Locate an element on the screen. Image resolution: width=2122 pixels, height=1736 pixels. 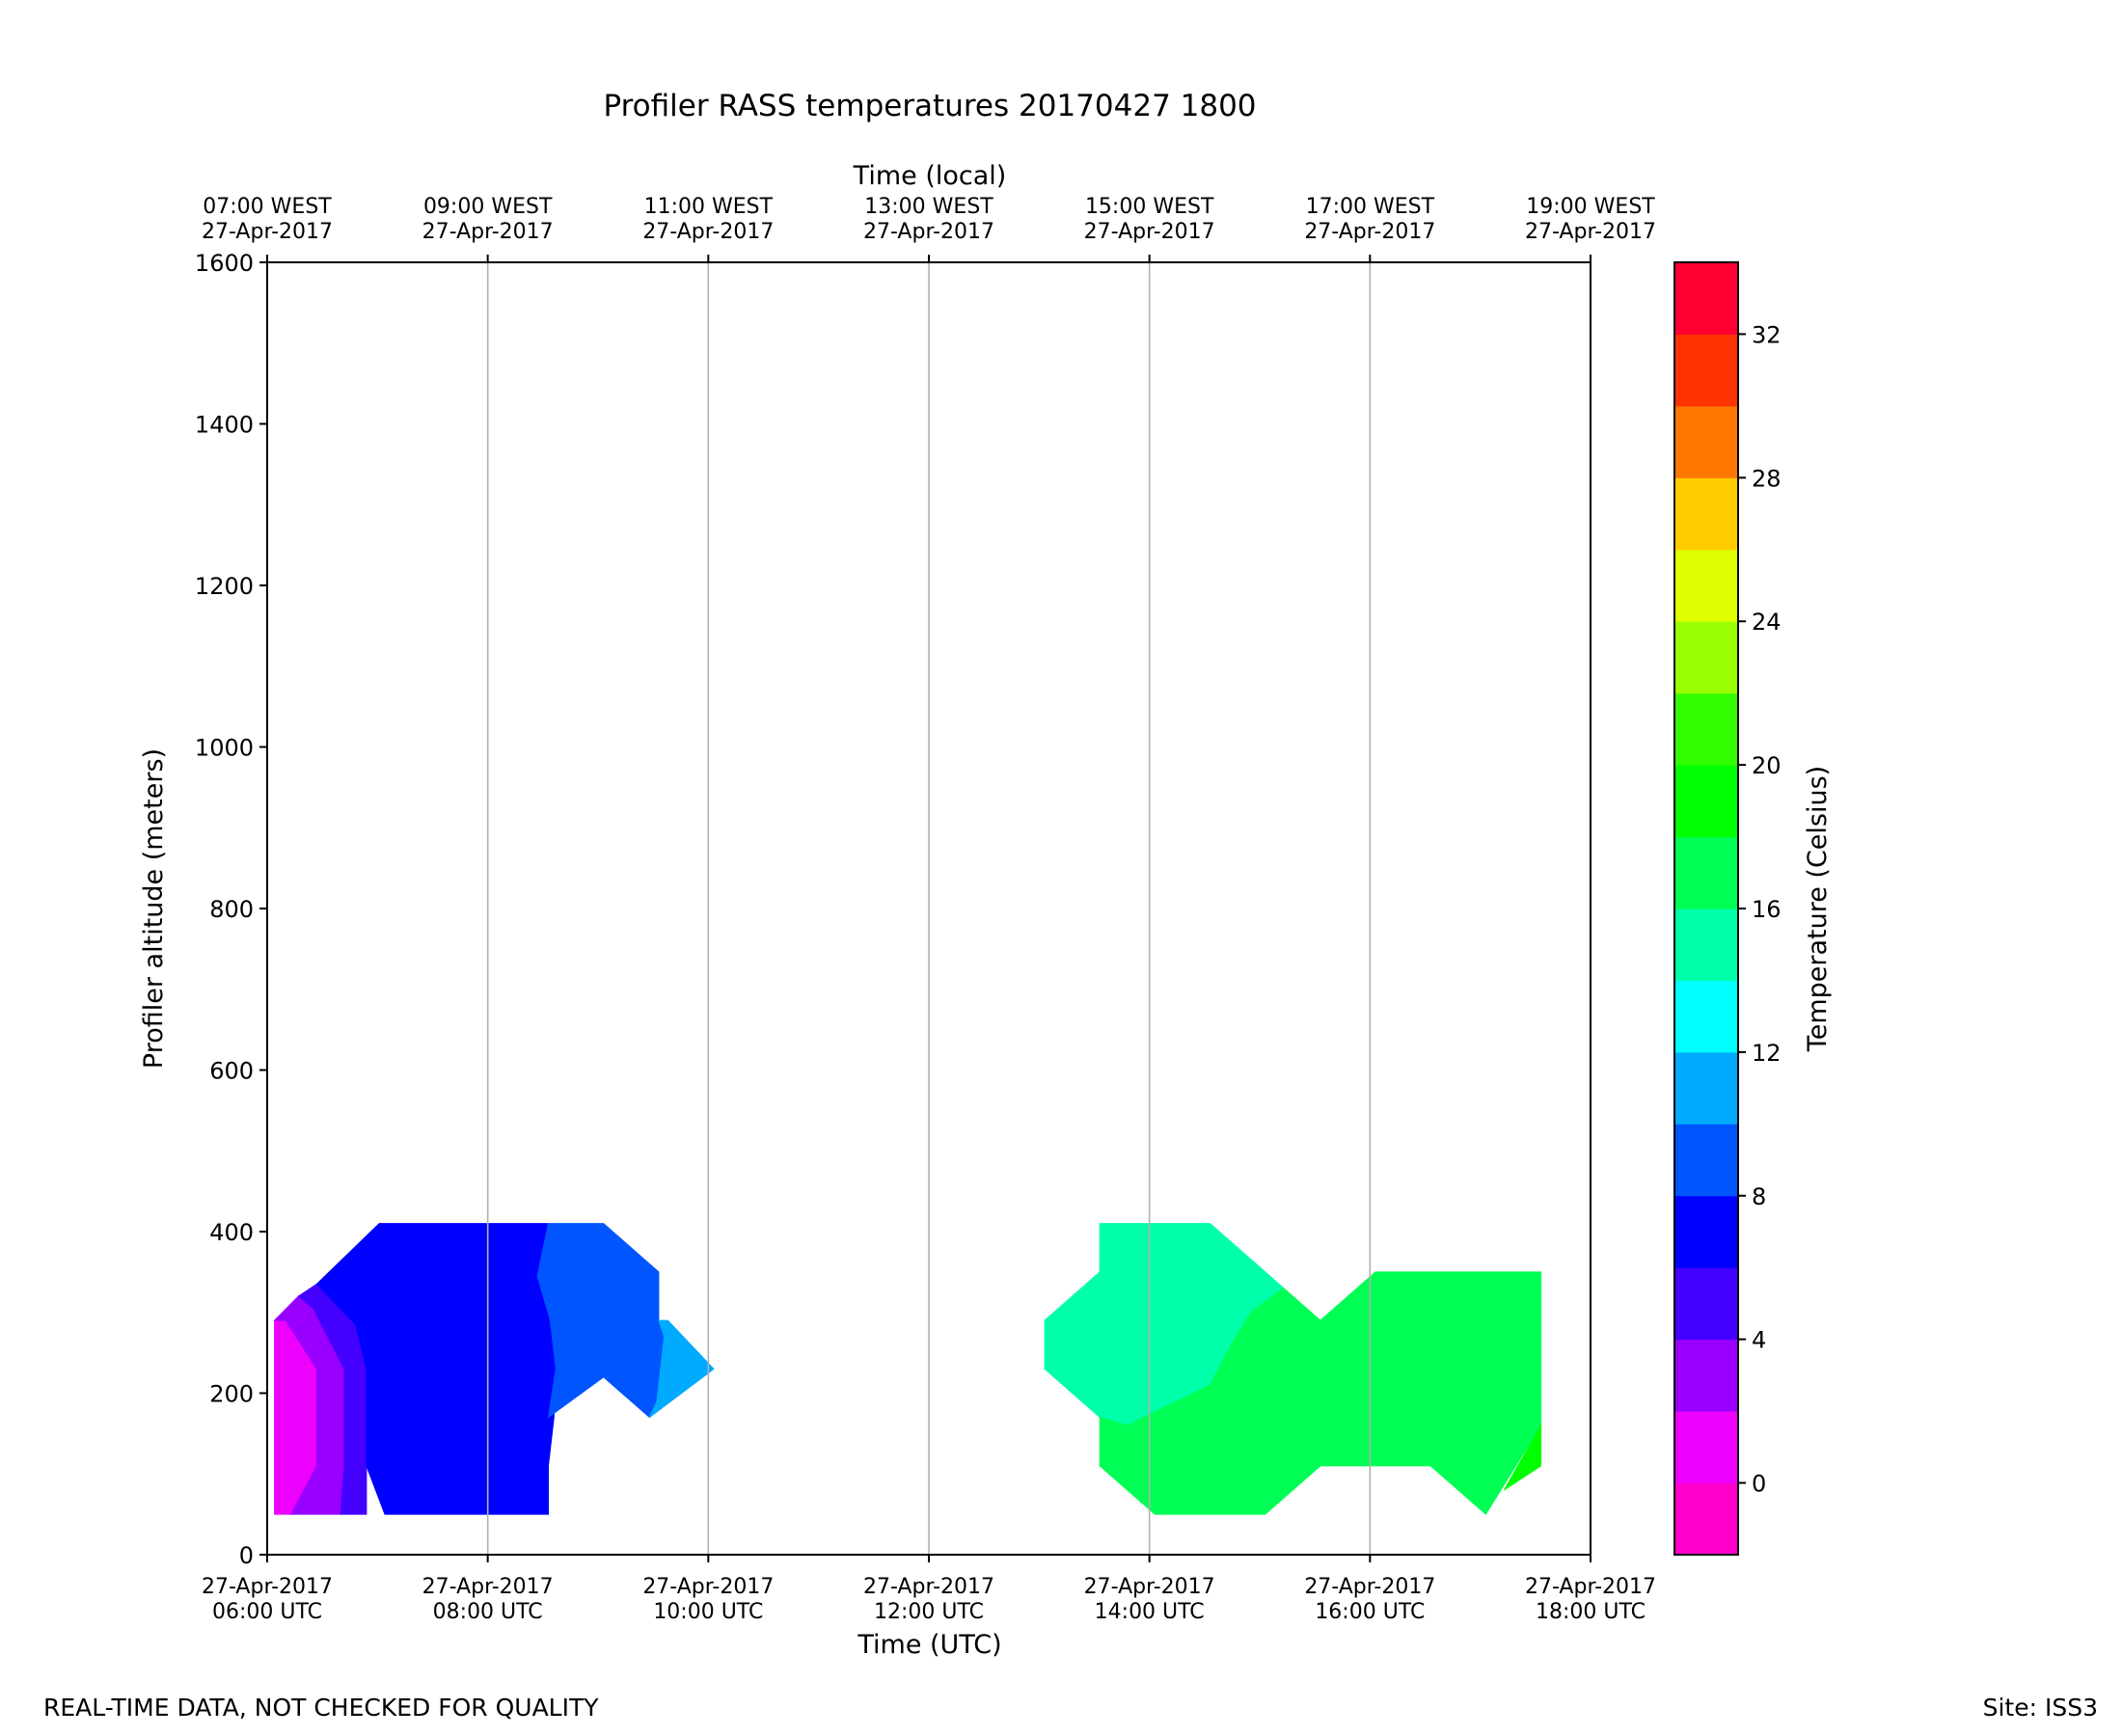
y-axis-ticks: 0 200 400 600 800 1000 1200 1400 1600 is located at coordinates (231, 910).